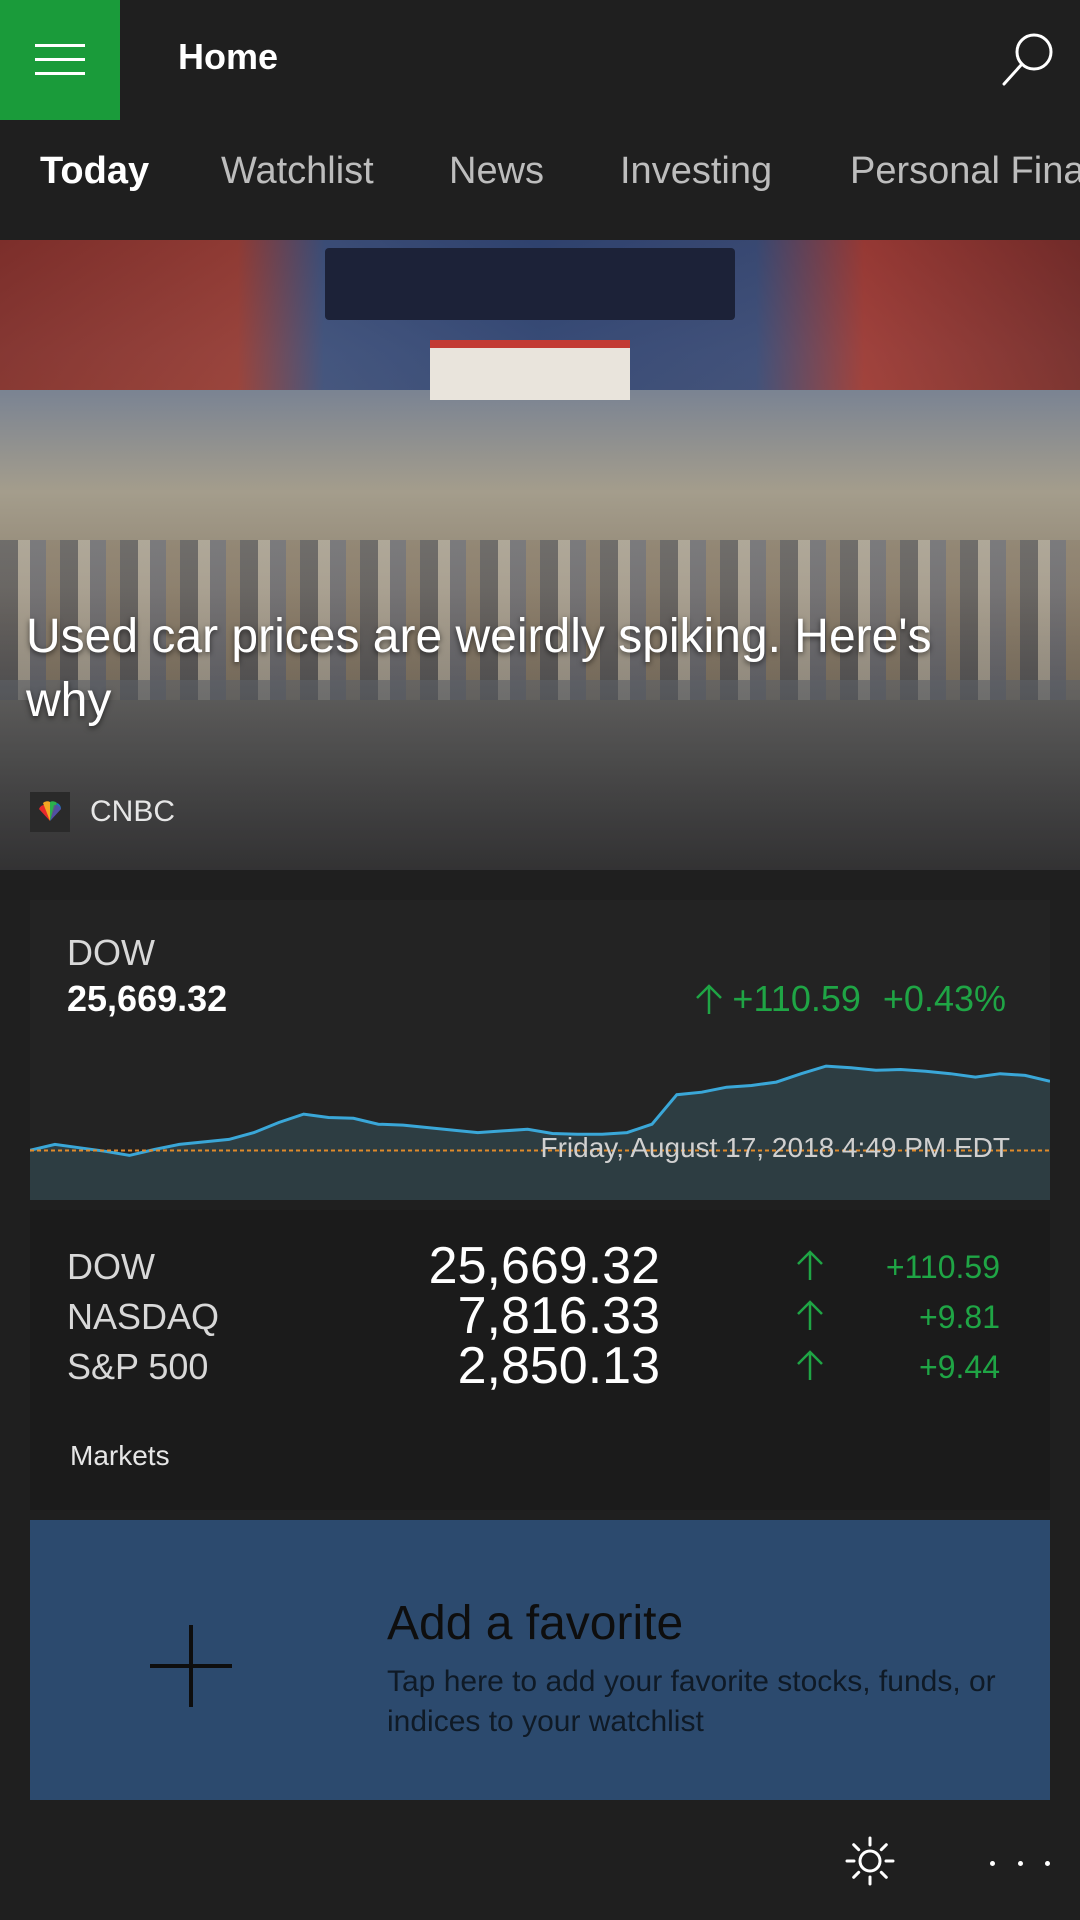  I want to click on dow-intraday-chart, so click(540, 1132).